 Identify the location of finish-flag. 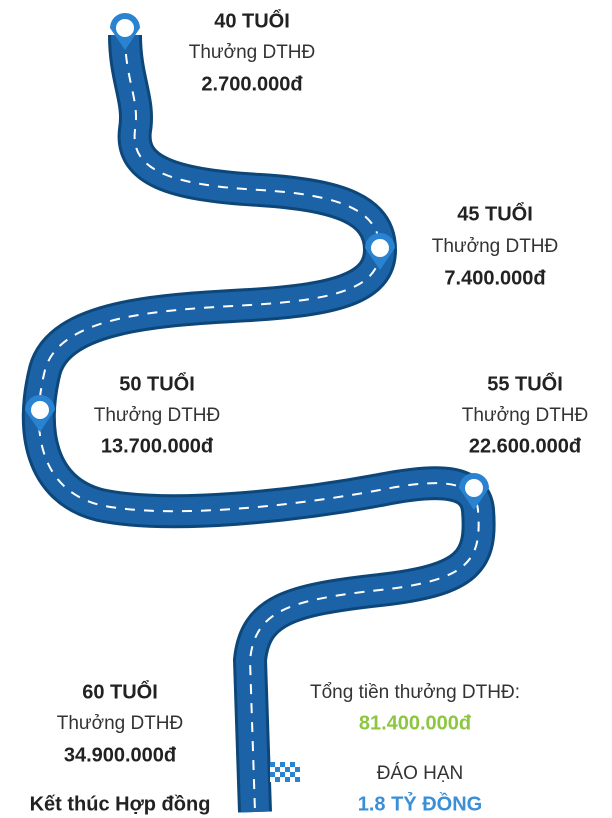
(285, 772).